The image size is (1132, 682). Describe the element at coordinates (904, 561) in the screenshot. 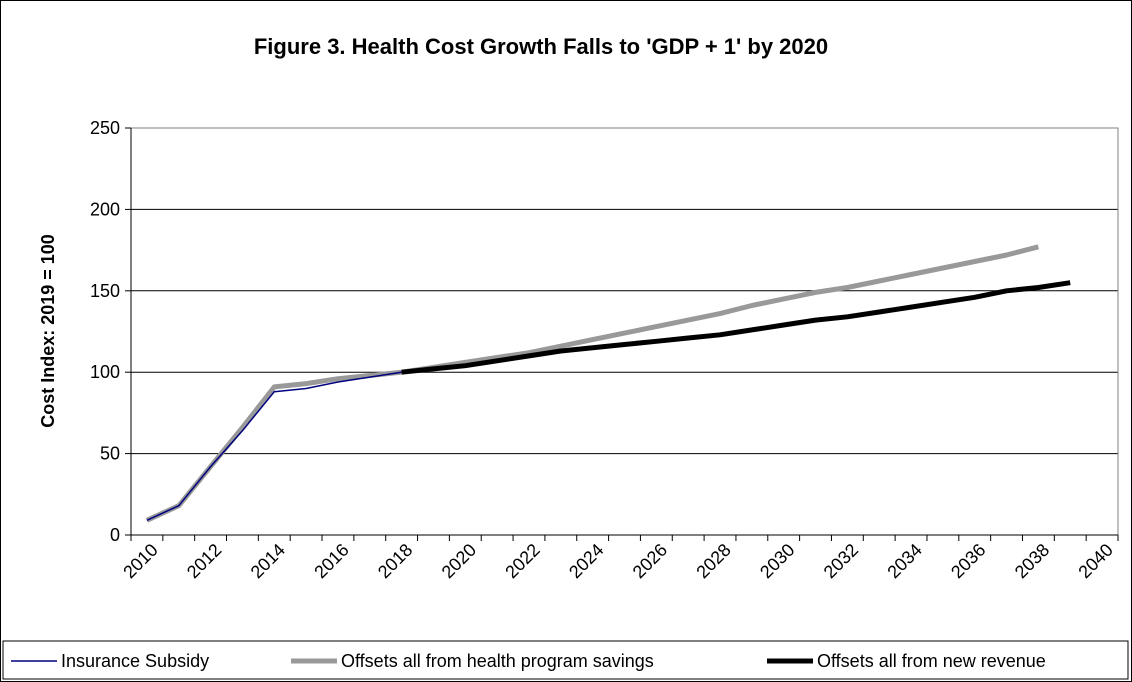

I see `x-tick-label: 2034` at that location.